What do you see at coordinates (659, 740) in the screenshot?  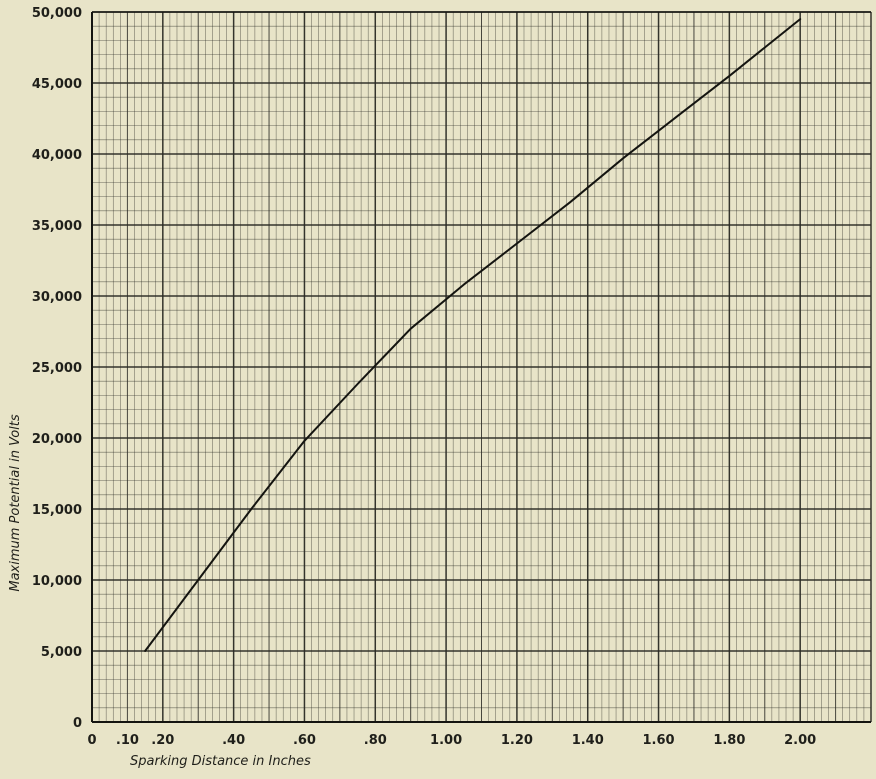 I see `x-tick-label: 1.60` at bounding box center [659, 740].